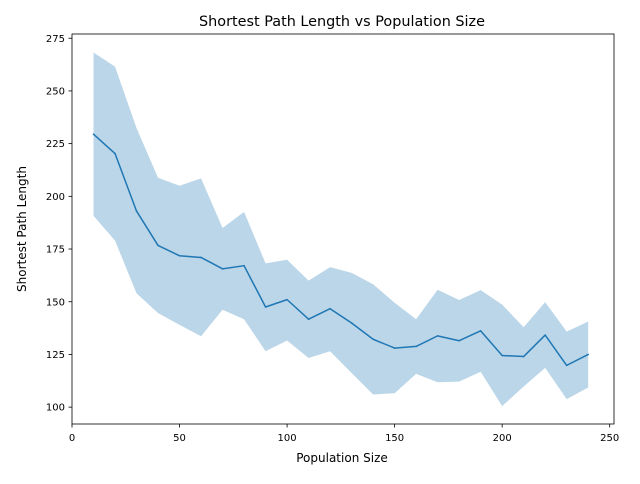 Image resolution: width=640 pixels, height=484 pixels. I want to click on y-tick-label: 125, so click(55, 355).